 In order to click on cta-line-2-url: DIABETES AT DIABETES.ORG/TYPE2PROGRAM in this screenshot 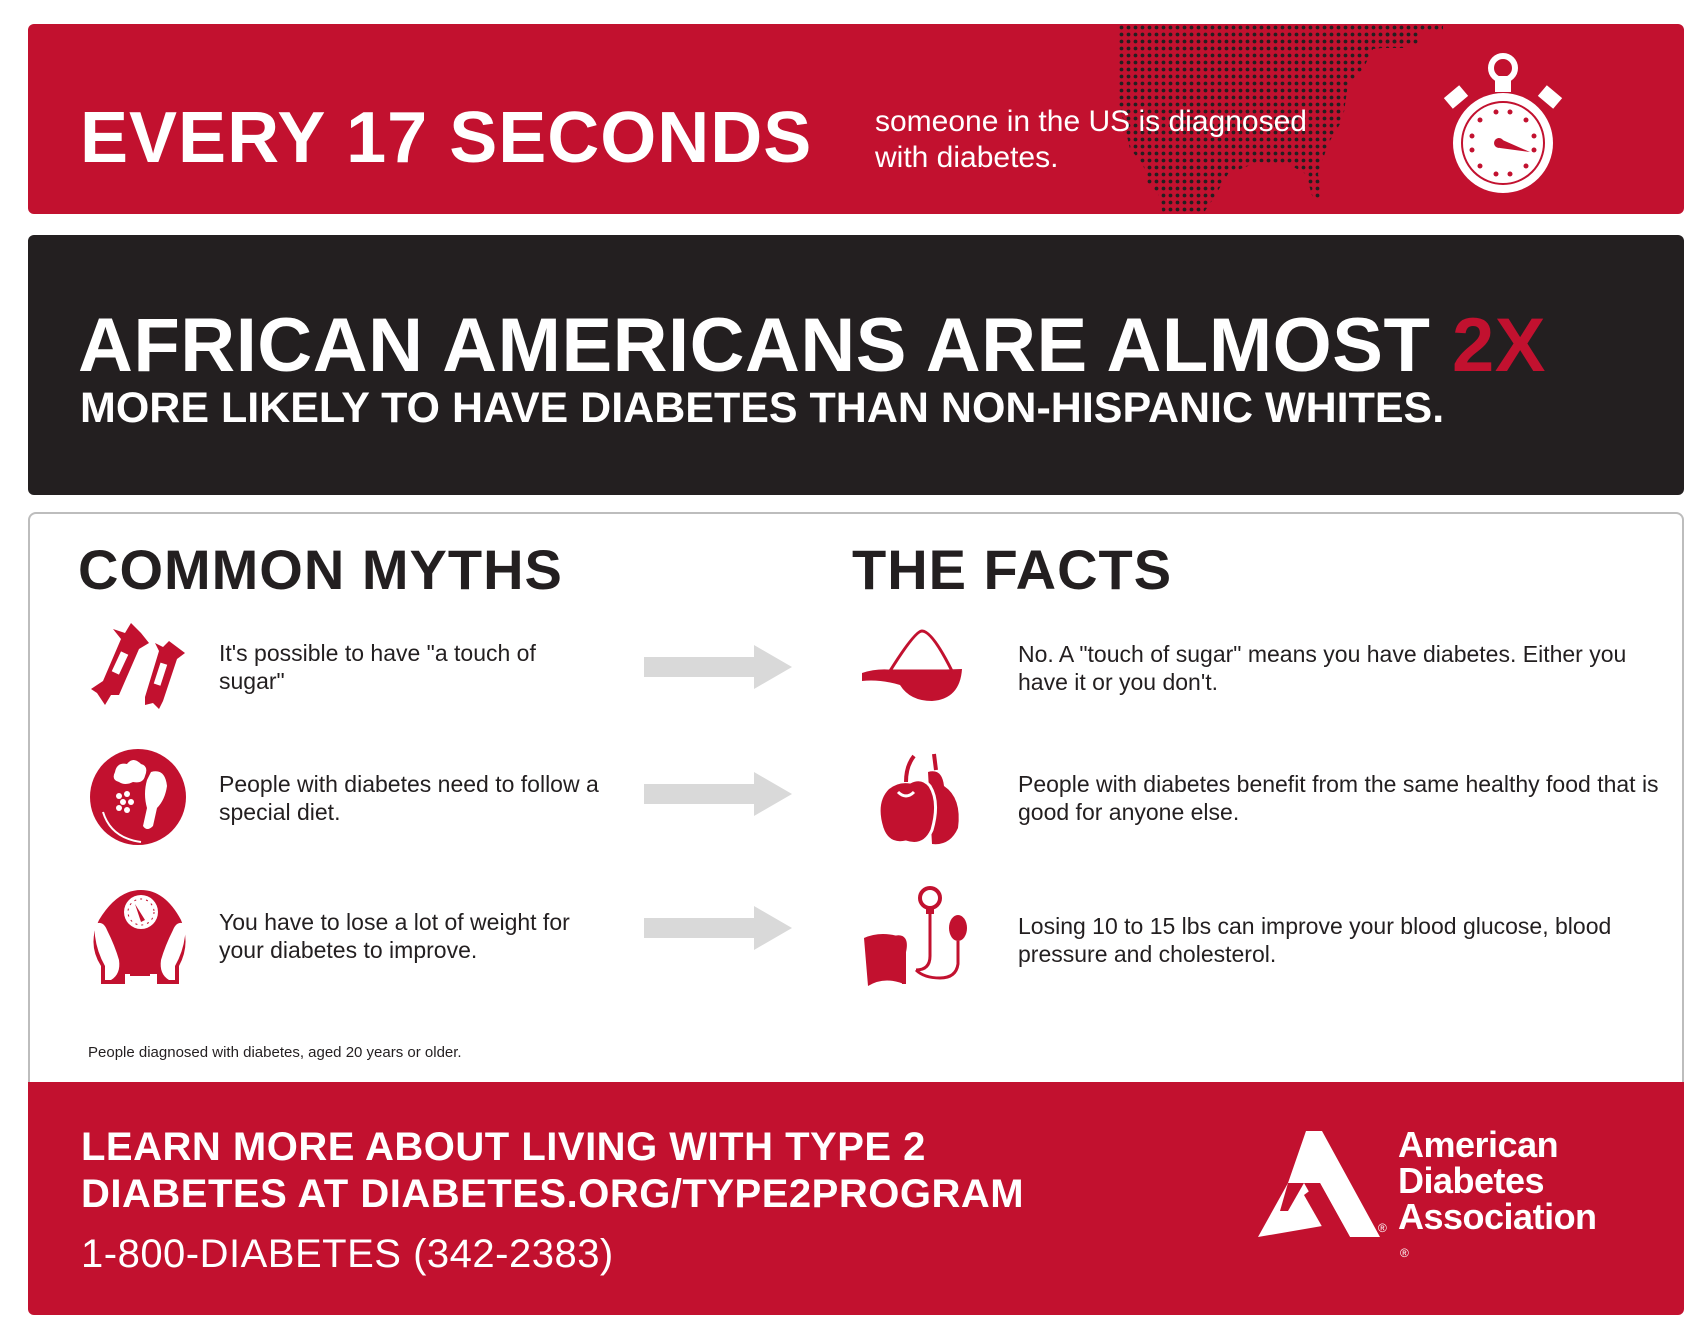, I will do `click(553, 1194)`.